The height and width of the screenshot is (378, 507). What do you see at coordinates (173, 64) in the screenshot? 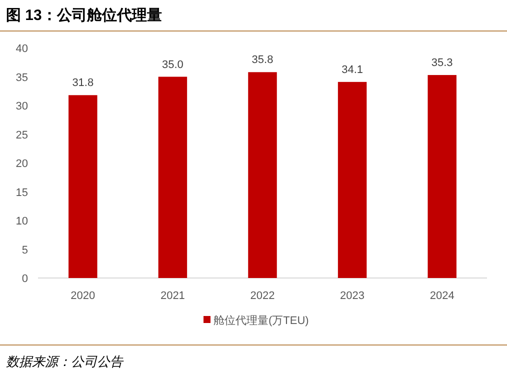
I see `text: 35.0` at bounding box center [173, 64].